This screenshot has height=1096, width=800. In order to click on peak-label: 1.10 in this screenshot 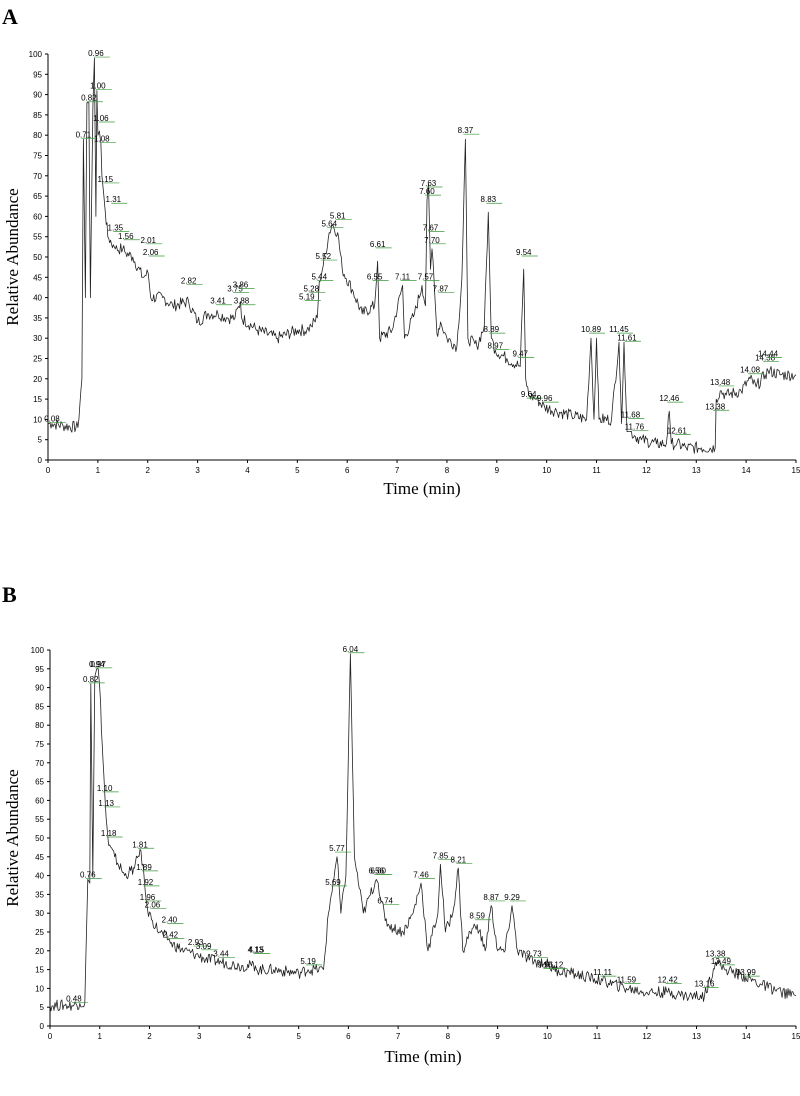, I will do `click(105, 788)`.